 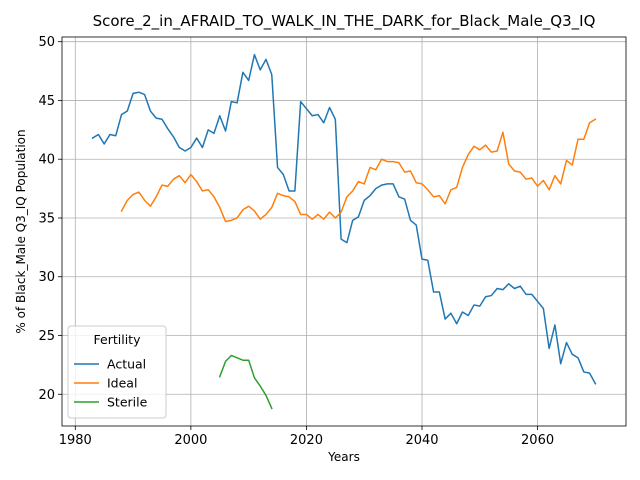 What do you see at coordinates (46, 336) in the screenshot?
I see `y-tick-label: 25` at bounding box center [46, 336].